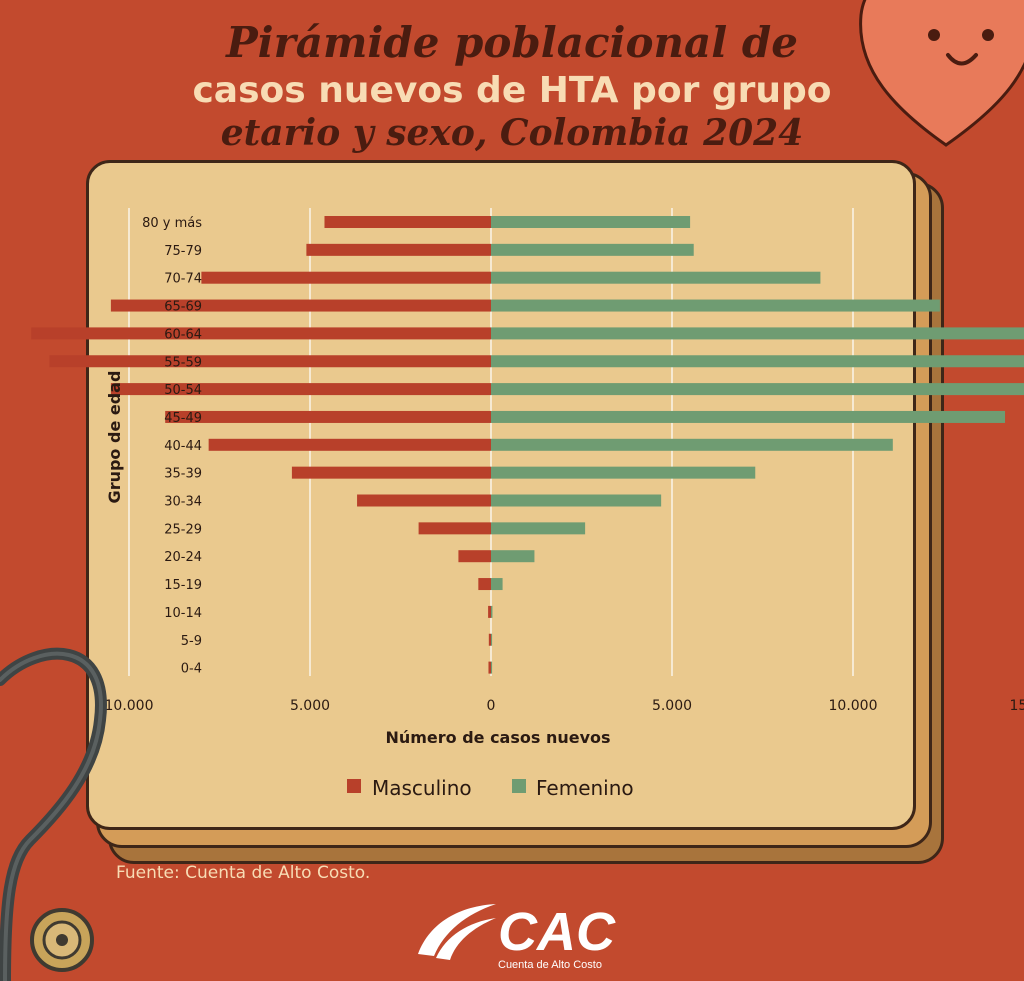  What do you see at coordinates (243, 873) in the screenshot?
I see `source-note: Fuente: Cuenta de Alto Costo.` at bounding box center [243, 873].